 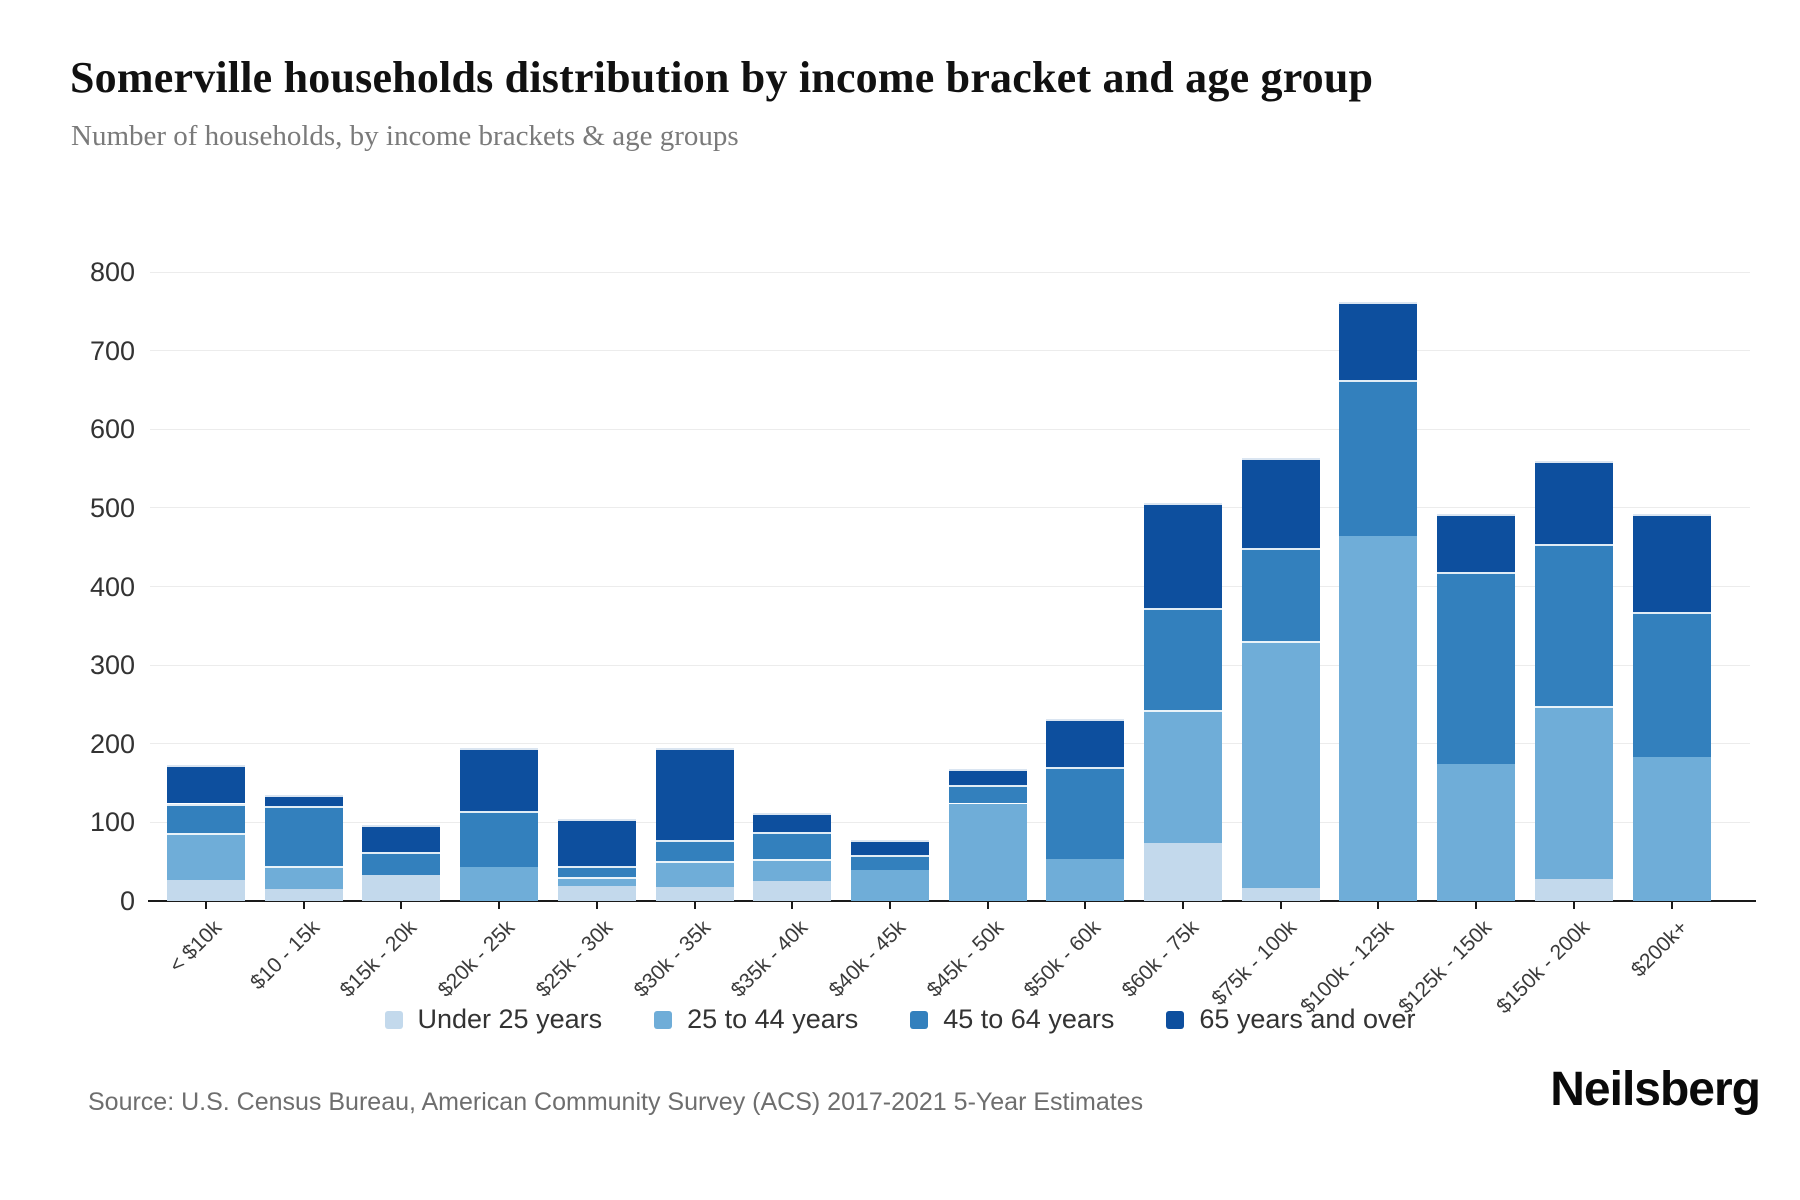 What do you see at coordinates (952, 901) in the screenshot?
I see `x-axis-line` at bounding box center [952, 901].